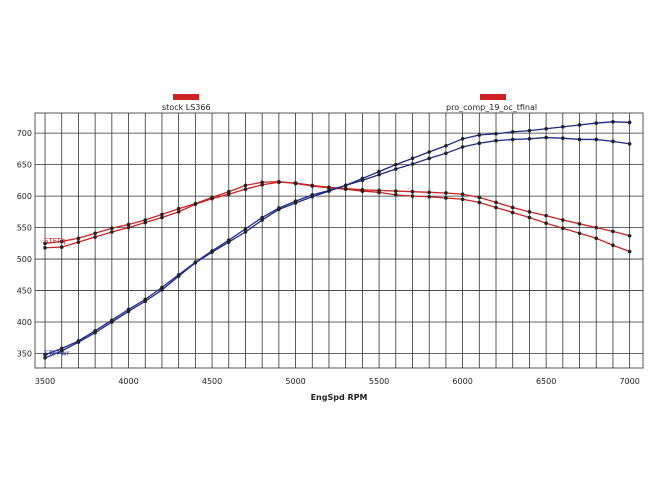 Image resolution: width=660 pixels, height=495 pixels. What do you see at coordinates (24, 228) in the screenshot?
I see `y-tick-label: 550` at bounding box center [24, 228].